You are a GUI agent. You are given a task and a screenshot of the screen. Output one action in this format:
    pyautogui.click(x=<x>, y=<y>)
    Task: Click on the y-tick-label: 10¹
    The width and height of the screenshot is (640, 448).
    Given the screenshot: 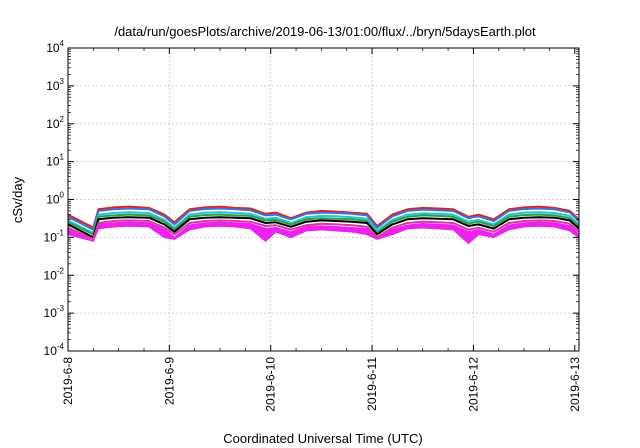 What is the action you would take?
    pyautogui.click(x=55, y=161)
    